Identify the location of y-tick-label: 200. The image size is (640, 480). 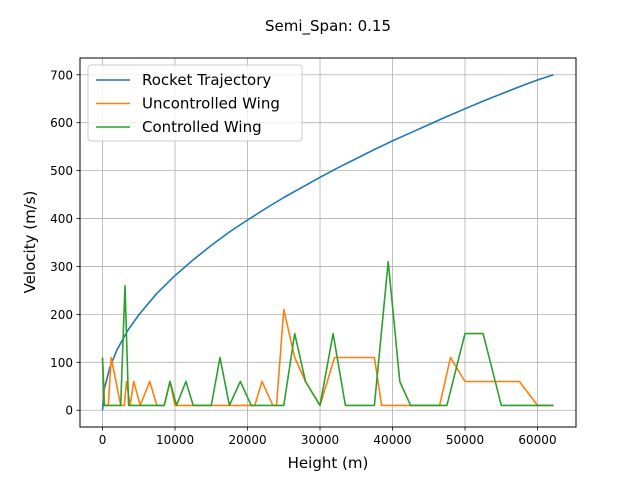
(61, 315).